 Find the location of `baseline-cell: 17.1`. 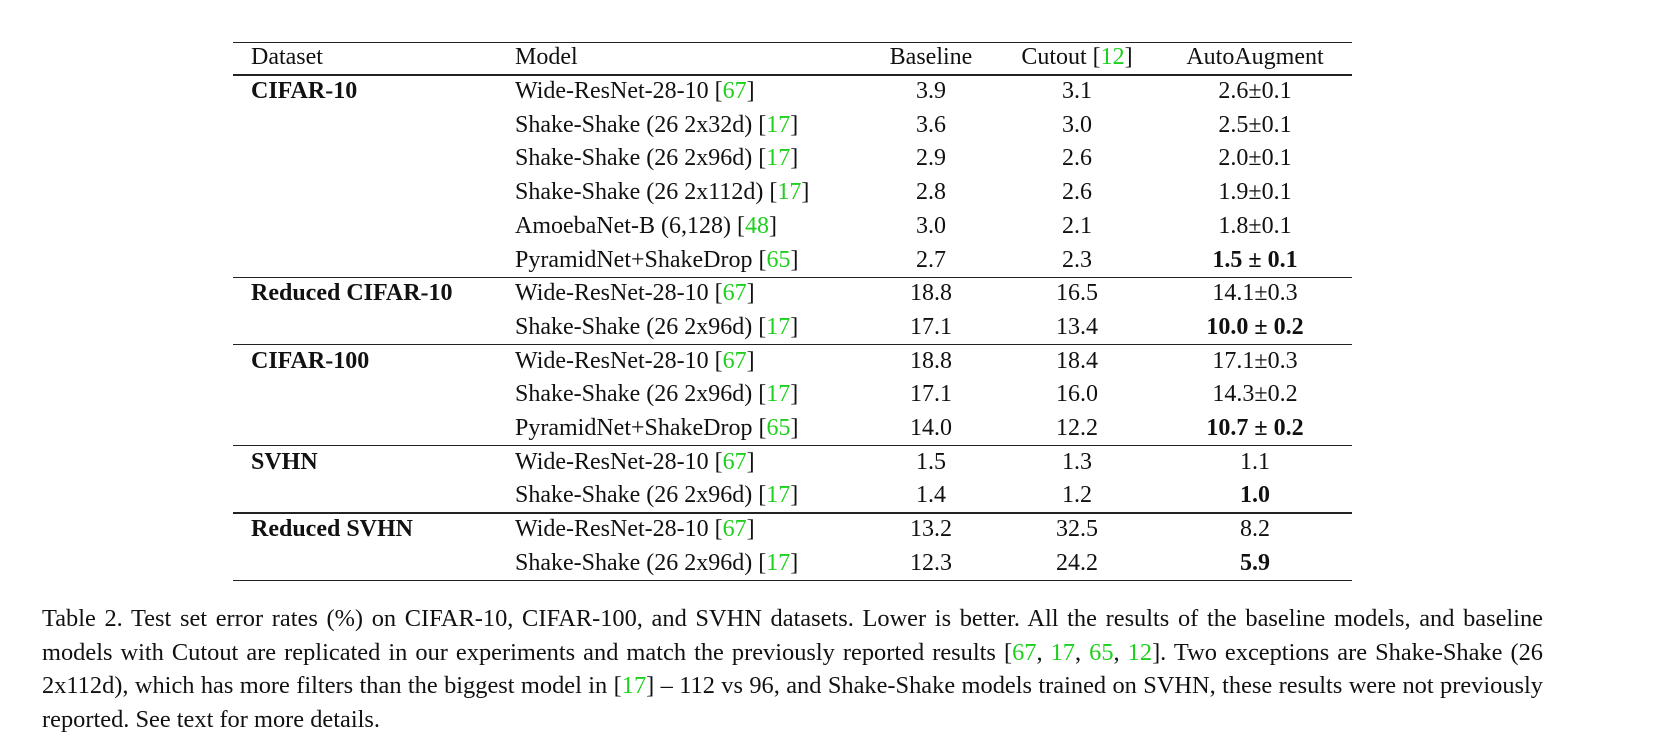

baseline-cell: 17.1 is located at coordinates (931, 394).